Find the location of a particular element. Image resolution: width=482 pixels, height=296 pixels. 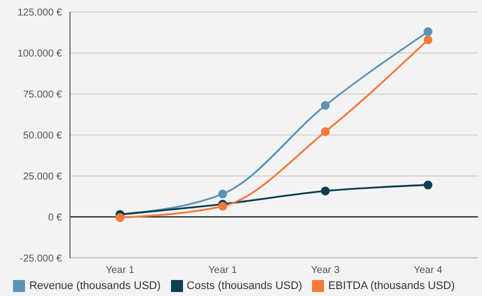

x-tick-label: Year 4 is located at coordinates (428, 270).